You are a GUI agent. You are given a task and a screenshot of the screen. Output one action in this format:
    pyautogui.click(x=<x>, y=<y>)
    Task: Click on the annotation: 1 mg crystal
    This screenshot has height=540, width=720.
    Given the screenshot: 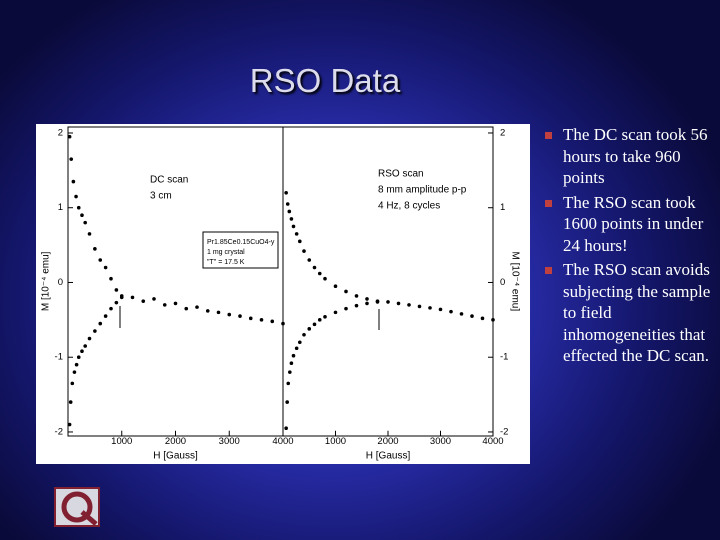 What is the action you would take?
    pyautogui.click(x=226, y=252)
    